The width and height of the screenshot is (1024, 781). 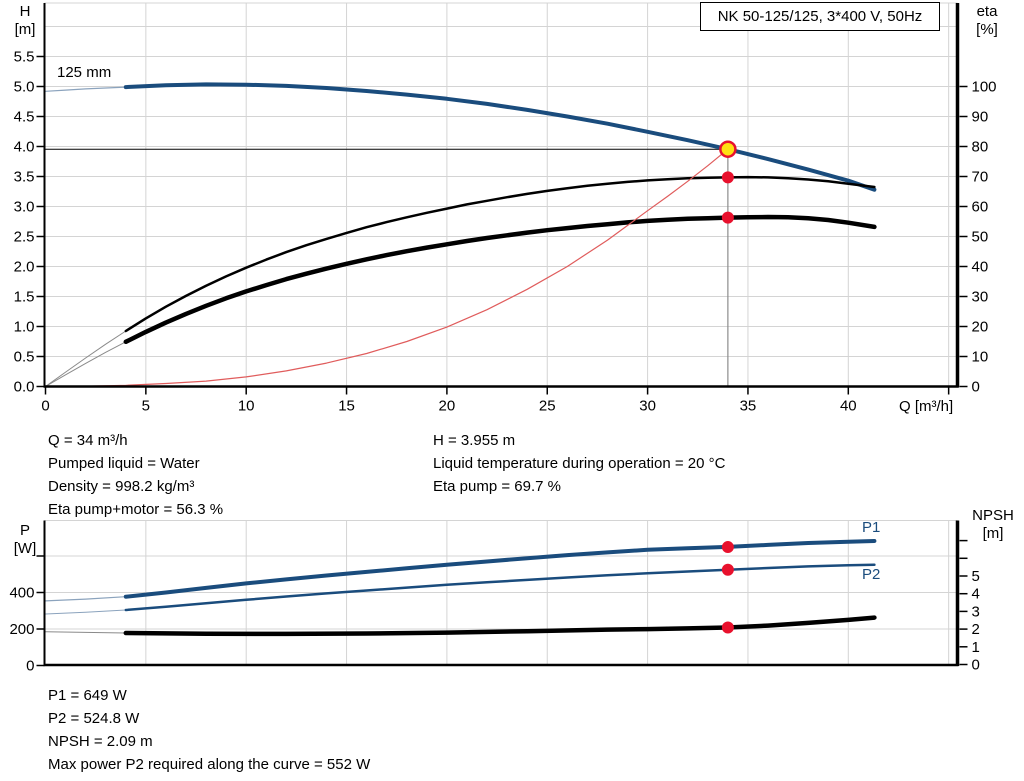 What do you see at coordinates (84, 72) in the screenshot?
I see `impeller-size-label: 125 mm` at bounding box center [84, 72].